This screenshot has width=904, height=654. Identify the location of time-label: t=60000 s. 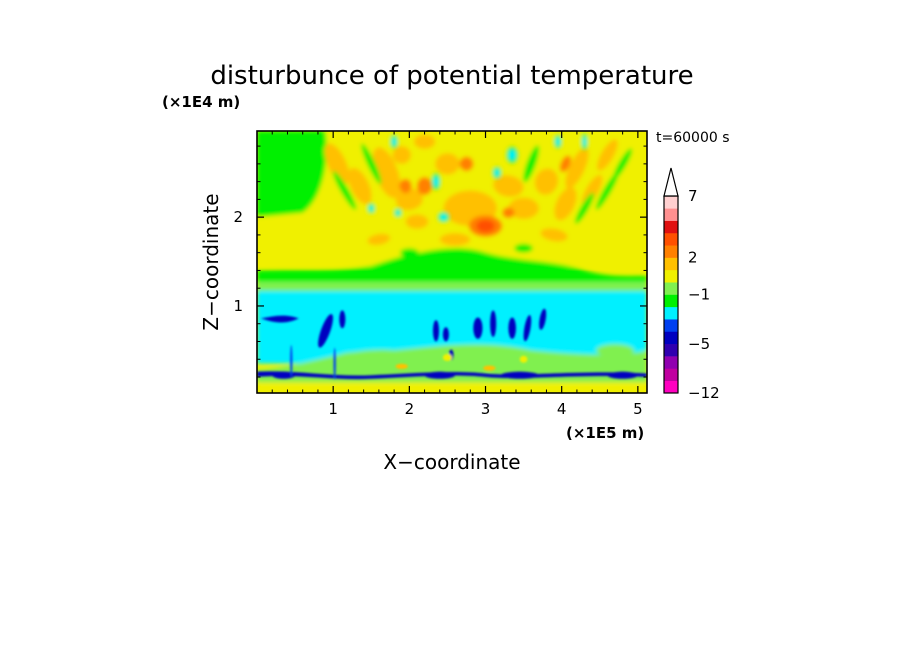
(693, 138).